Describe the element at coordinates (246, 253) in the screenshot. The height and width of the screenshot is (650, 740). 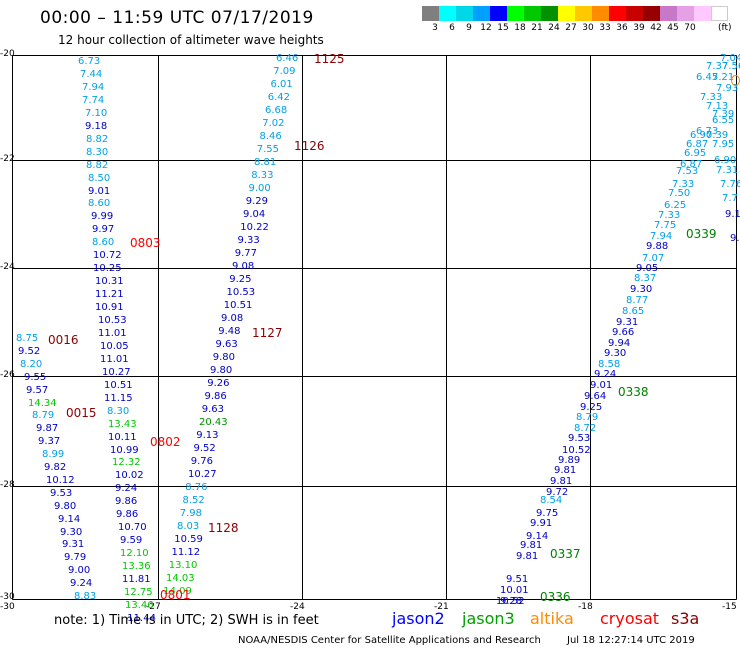
I see `wave-height-value: 9.77` at that location.